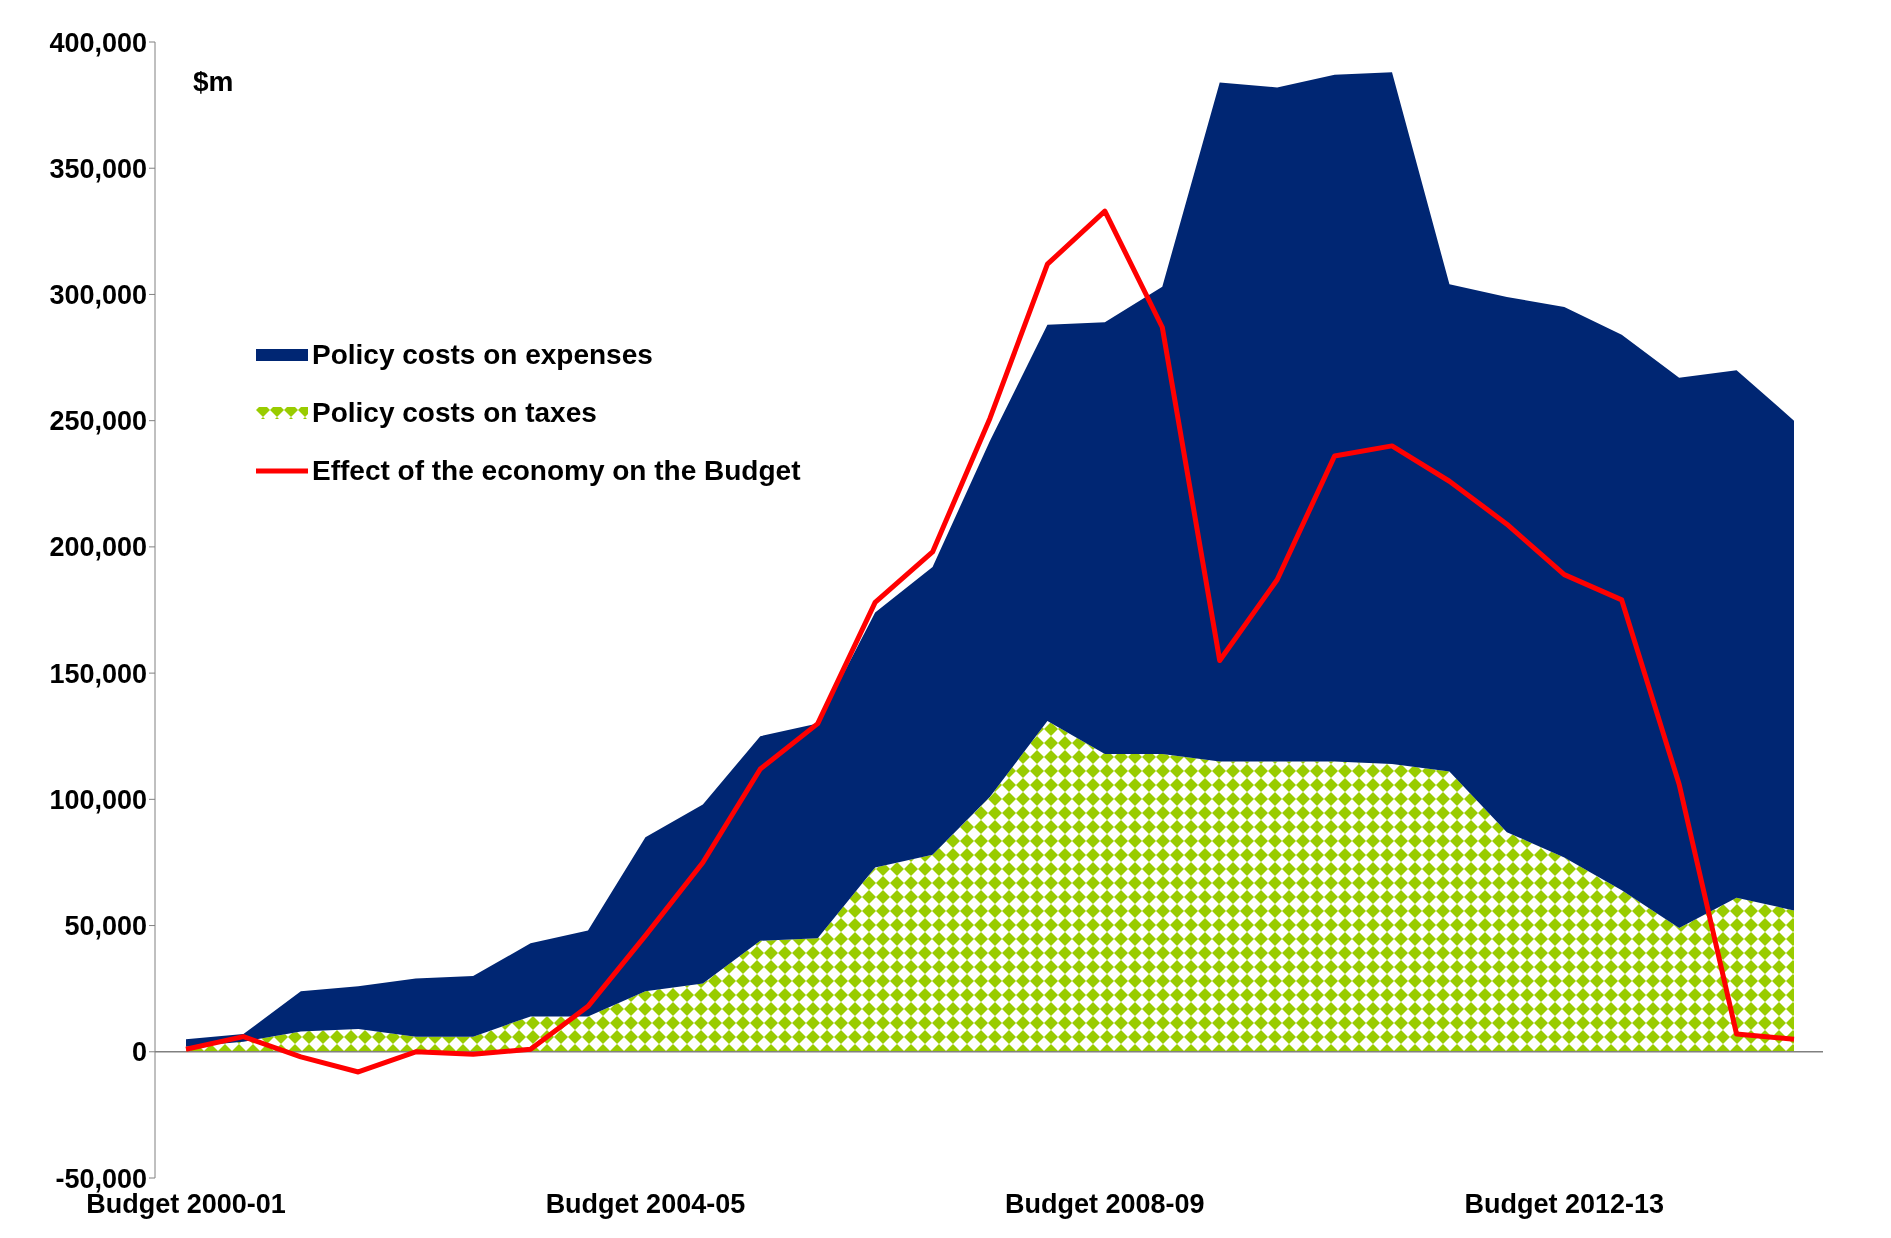 The image size is (1891, 1238). What do you see at coordinates (645, 1204) in the screenshot?
I see `x-tick-label: Budget 2004-05` at bounding box center [645, 1204].